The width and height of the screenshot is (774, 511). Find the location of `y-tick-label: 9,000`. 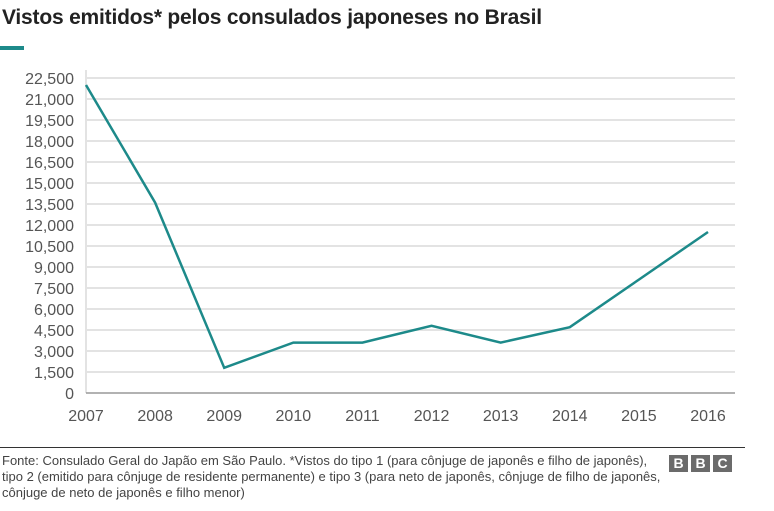

y-tick-label: 9,000 is located at coordinates (54, 268).